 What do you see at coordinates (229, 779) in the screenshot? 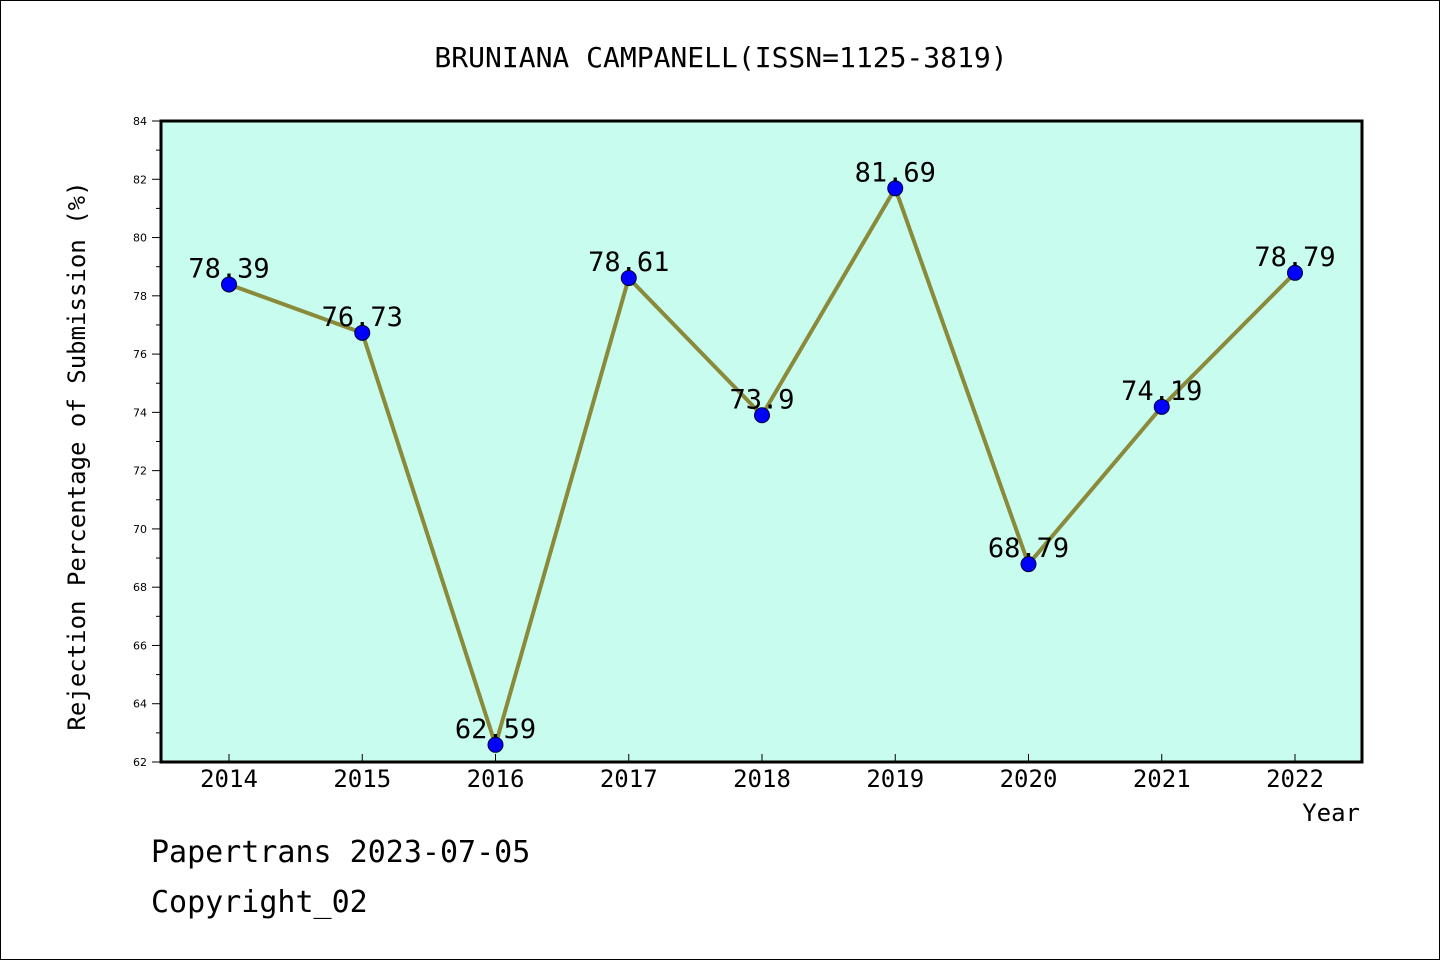
I see `x-tick-label: 2014` at bounding box center [229, 779].